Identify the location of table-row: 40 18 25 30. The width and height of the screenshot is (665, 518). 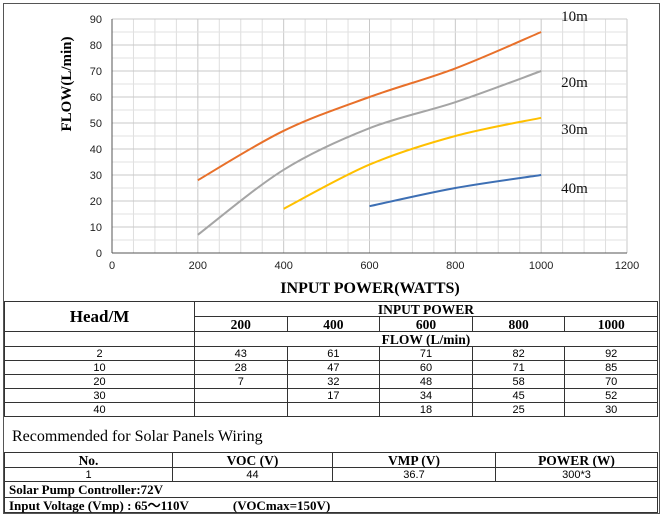
(331, 409).